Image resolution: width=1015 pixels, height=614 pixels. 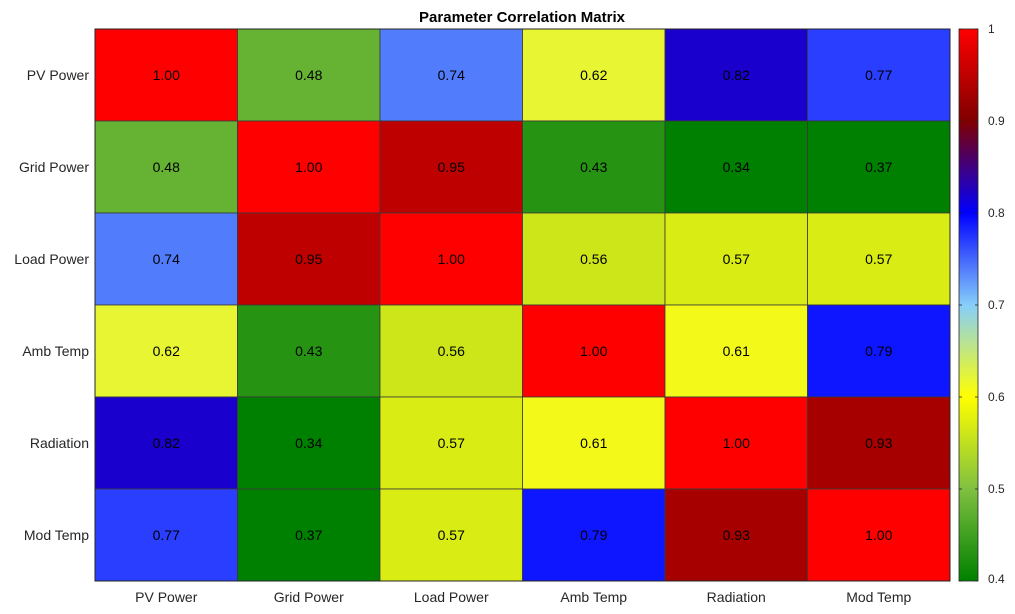 What do you see at coordinates (878, 597) in the screenshot?
I see `x-tick-label: Mod Temp` at bounding box center [878, 597].